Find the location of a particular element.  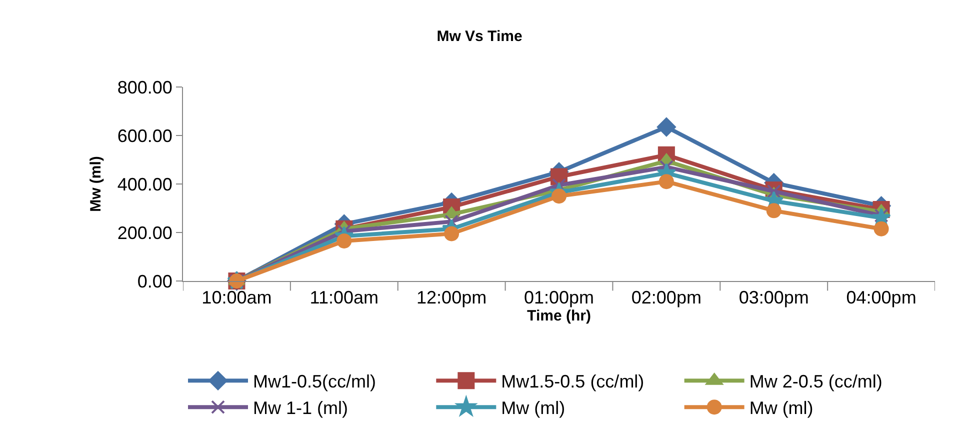

y-tick-label: 0.00 is located at coordinates (154, 281).